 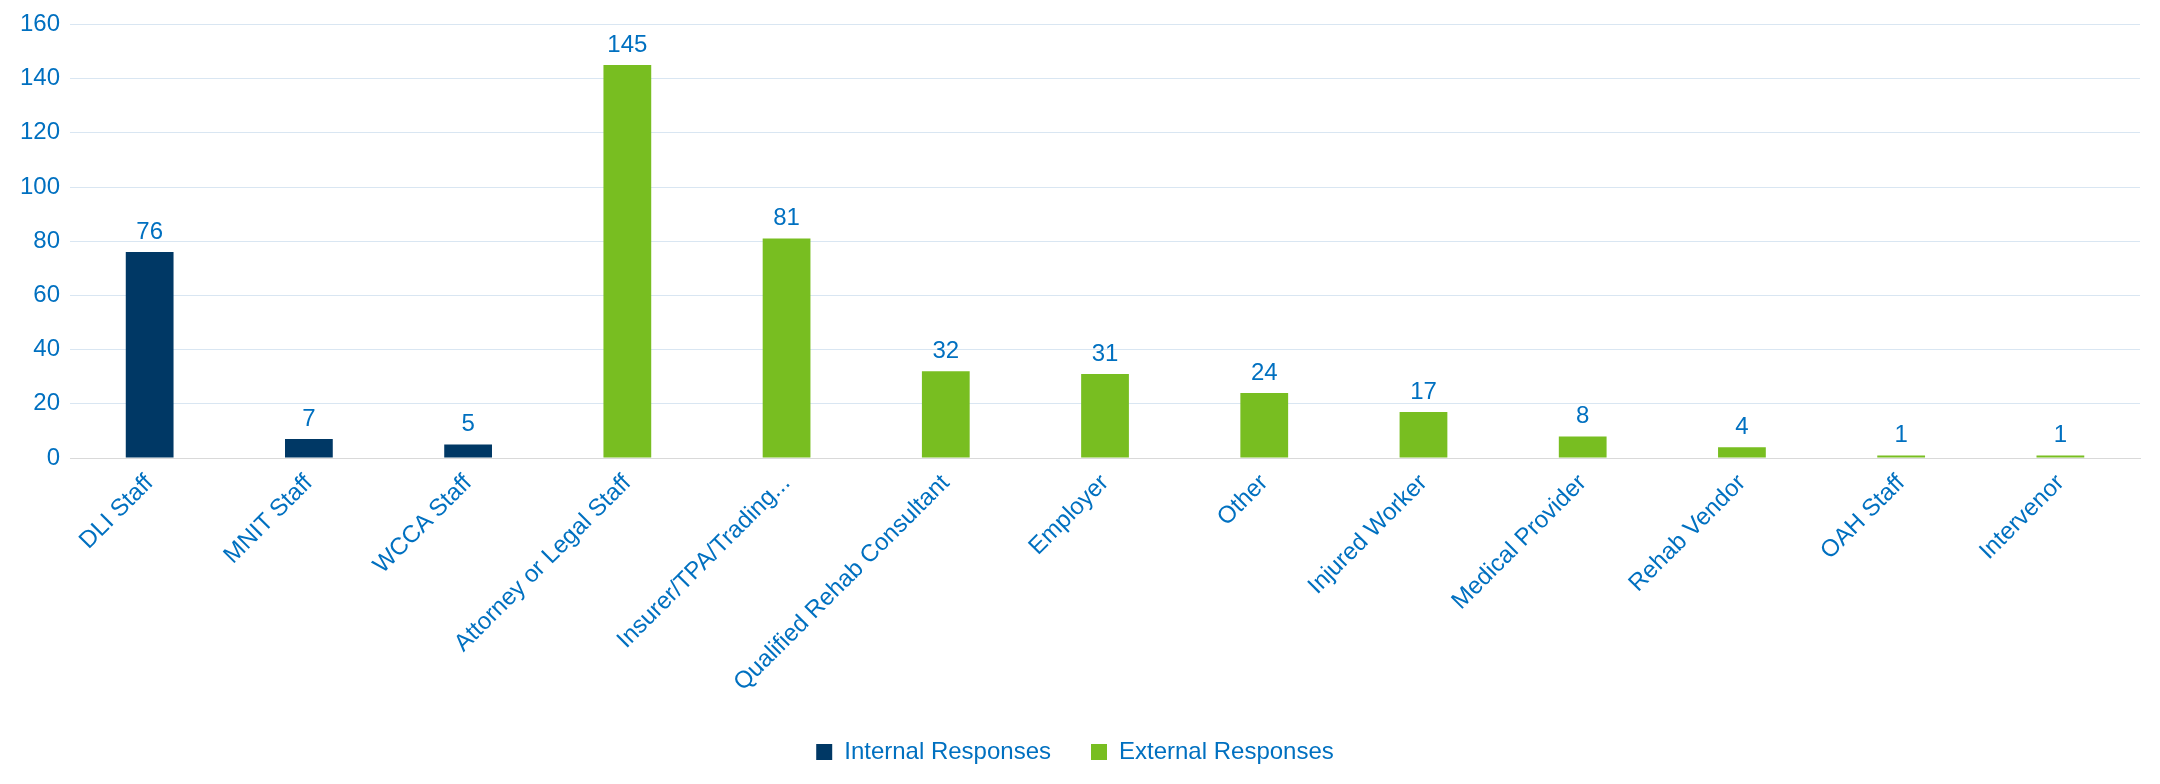 I want to click on y-tick-label: 160, so click(x=40, y=23).